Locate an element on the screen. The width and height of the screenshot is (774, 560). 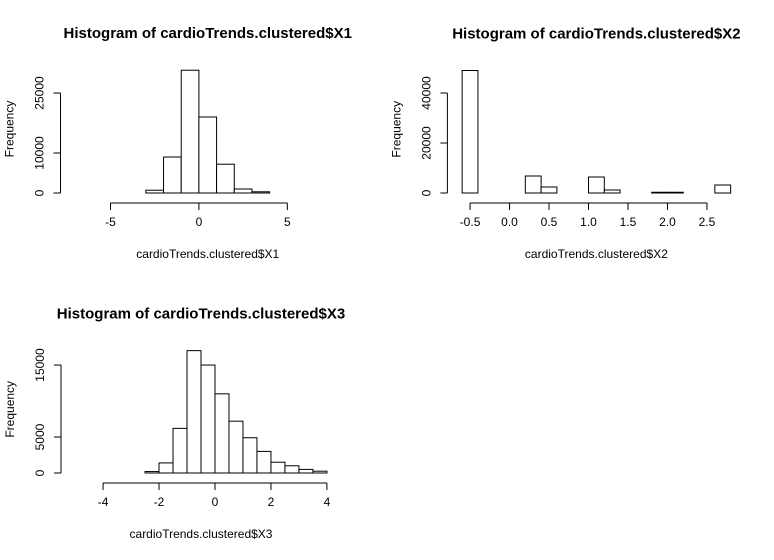
x-tick-label: 2.0 is located at coordinates (667, 222).